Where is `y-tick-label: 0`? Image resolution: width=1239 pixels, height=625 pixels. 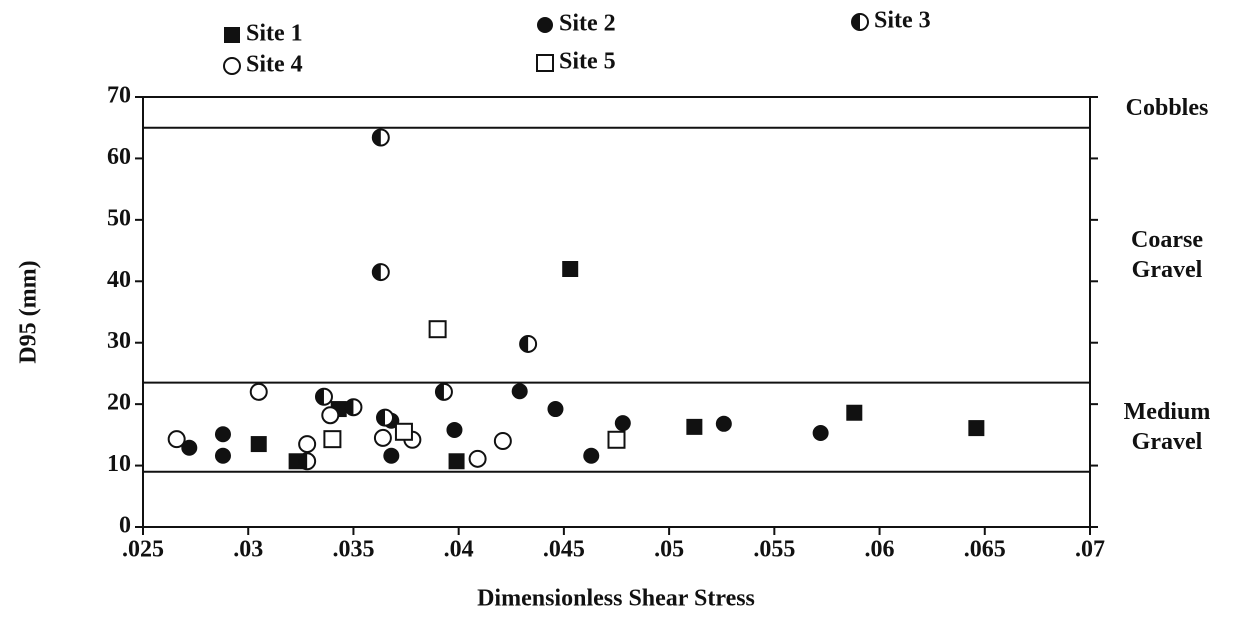 y-tick-label: 0 is located at coordinates (125, 526).